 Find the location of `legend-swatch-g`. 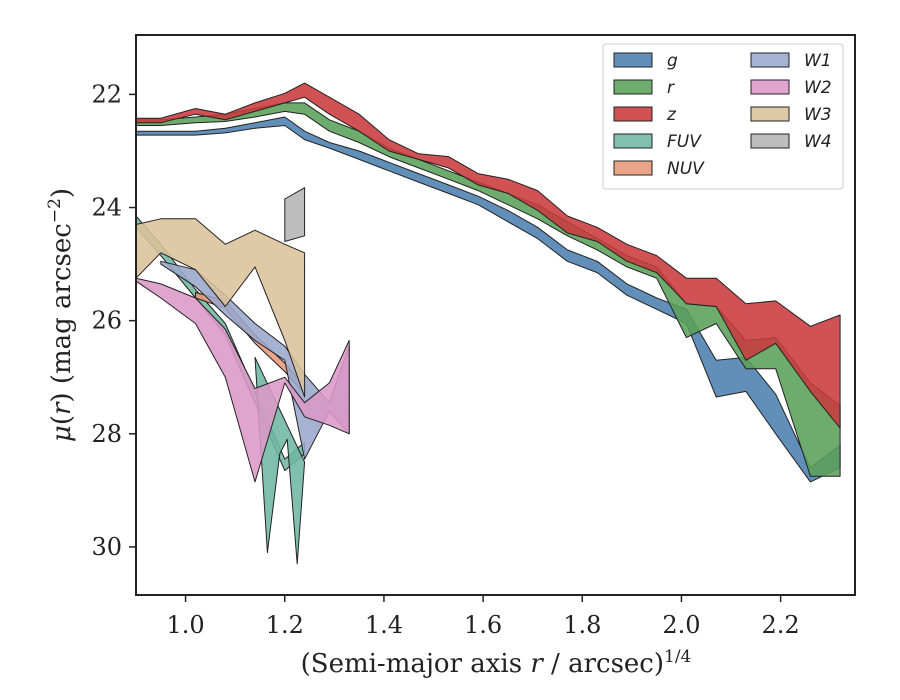

legend-swatch-g is located at coordinates (633, 60).